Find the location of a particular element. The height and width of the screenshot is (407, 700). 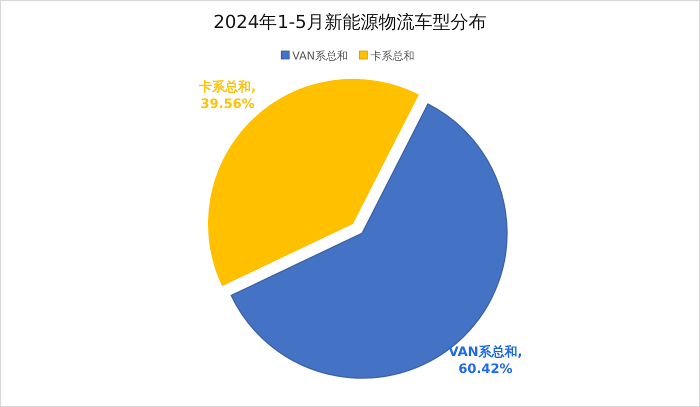

data-label: VAN系总和, 60.42% is located at coordinates (485, 360).